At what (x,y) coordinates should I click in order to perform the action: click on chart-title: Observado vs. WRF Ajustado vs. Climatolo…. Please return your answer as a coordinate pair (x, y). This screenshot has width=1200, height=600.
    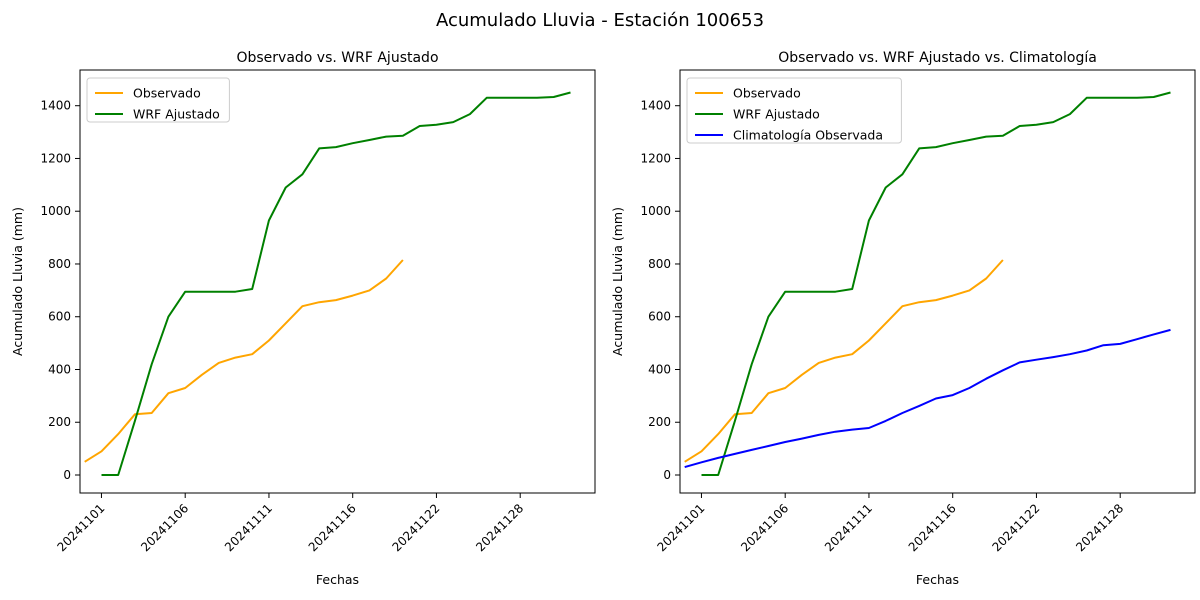
    Looking at the image, I should click on (937, 58).